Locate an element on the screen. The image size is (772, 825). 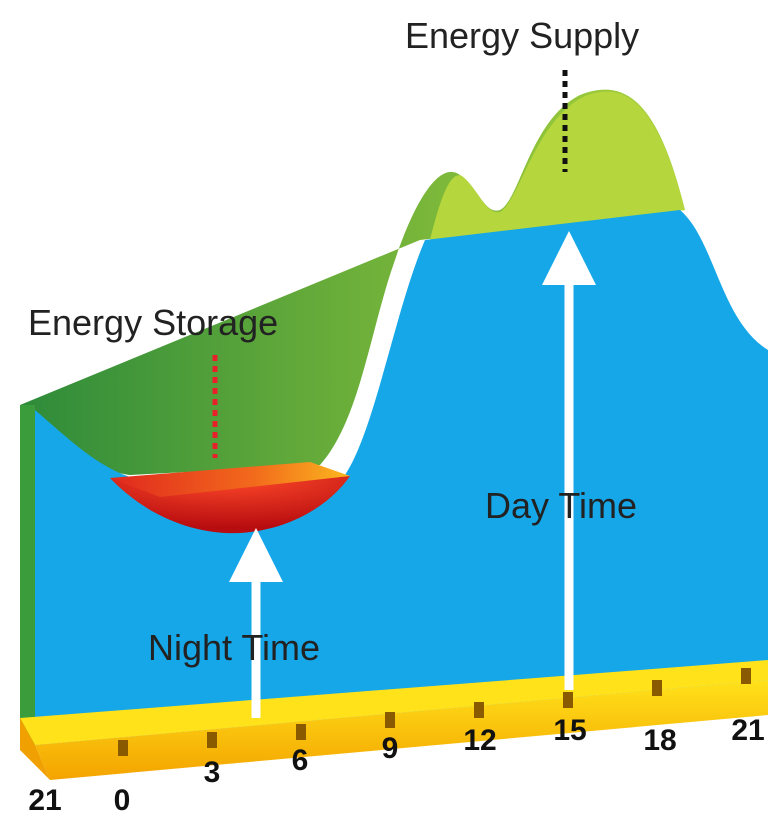
storage-top is located at coordinates (230, 479).